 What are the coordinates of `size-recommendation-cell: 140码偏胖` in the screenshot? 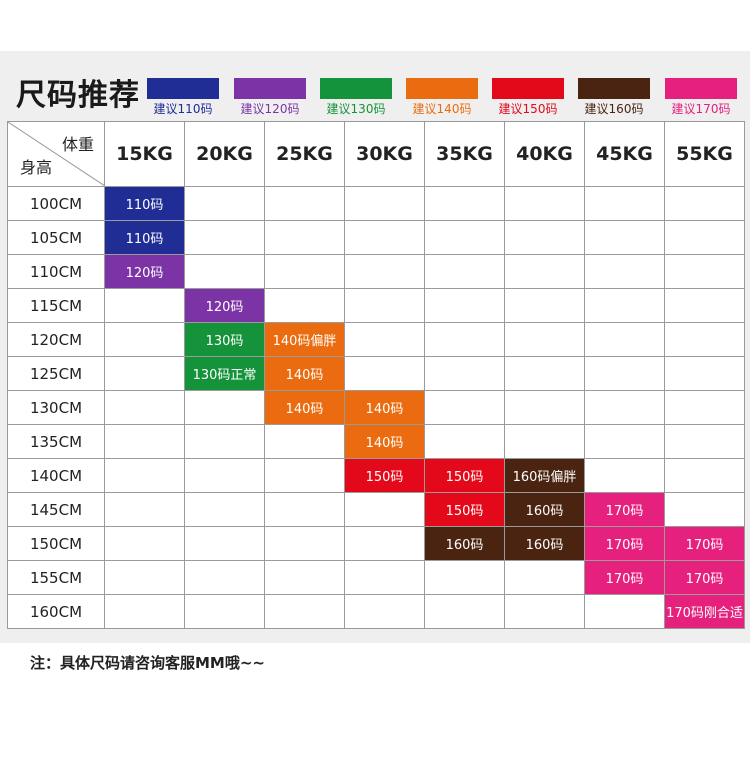 It's located at (304, 339).